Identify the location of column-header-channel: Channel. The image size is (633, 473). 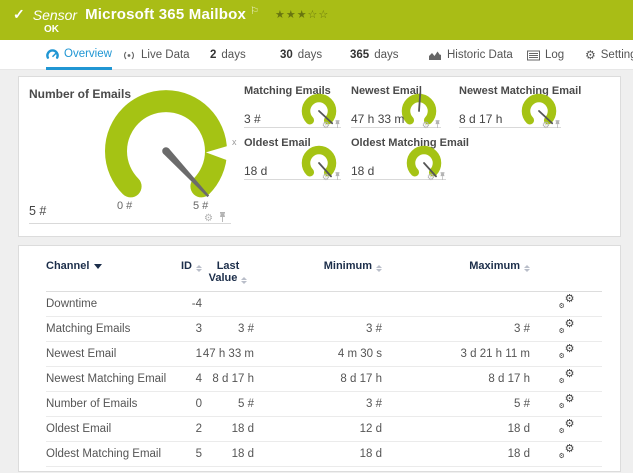
(105, 269).